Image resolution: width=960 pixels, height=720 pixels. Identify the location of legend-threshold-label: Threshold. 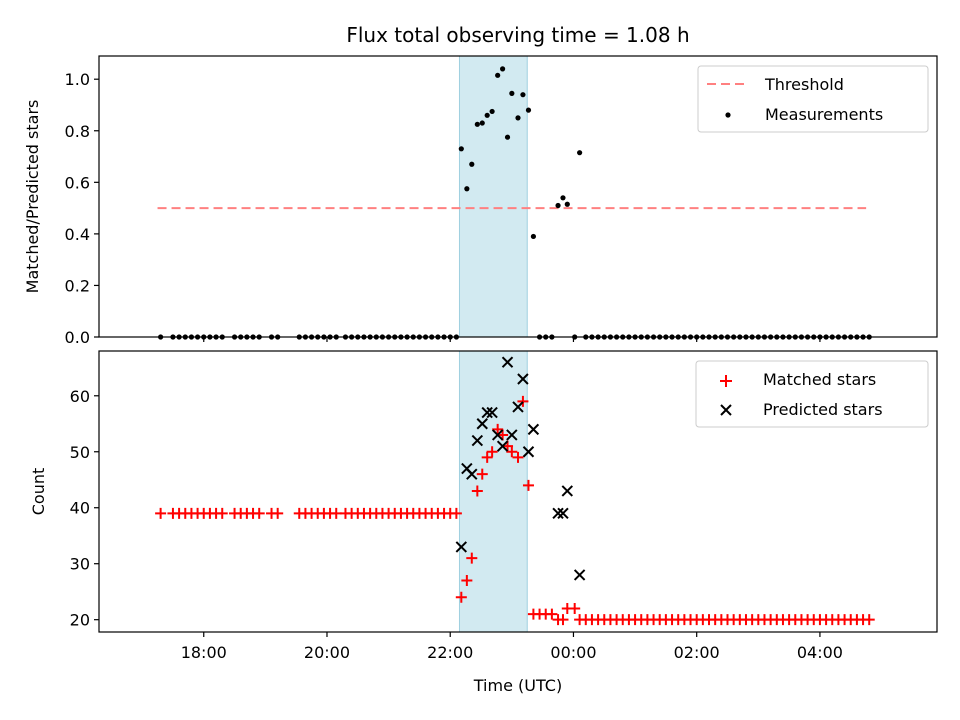
(804, 84).